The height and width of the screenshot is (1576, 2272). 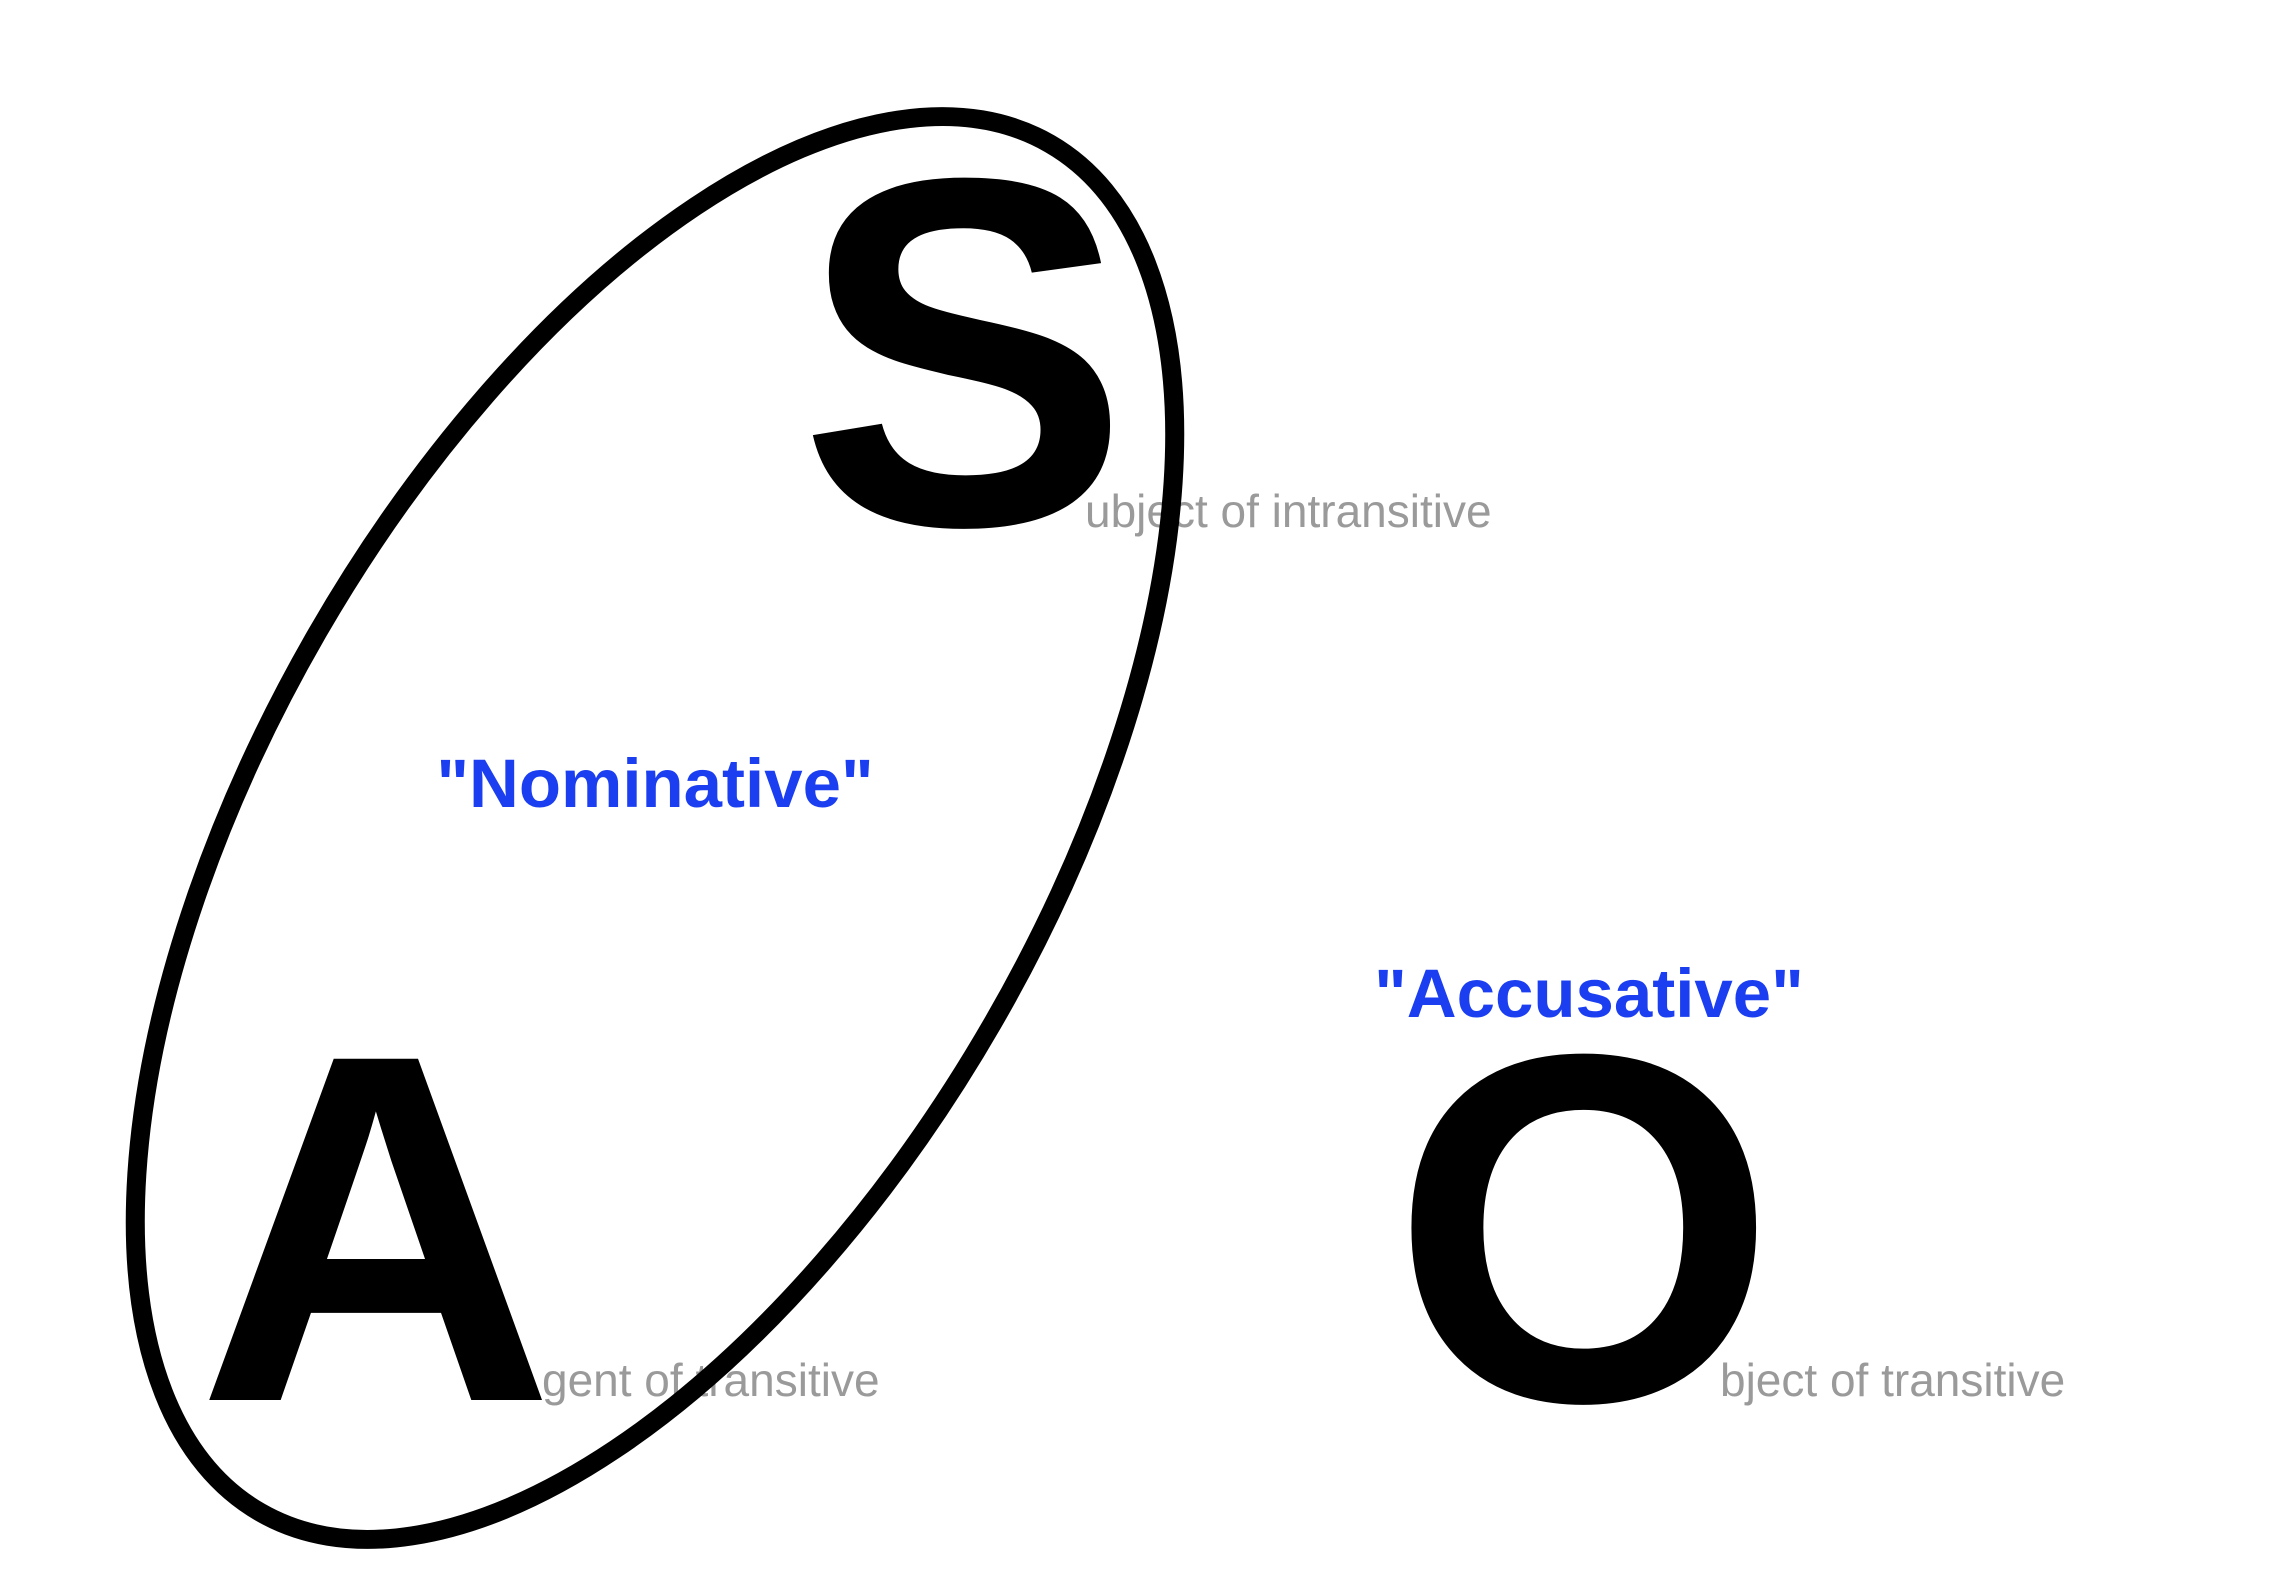 What do you see at coordinates (1288, 511) in the screenshot?
I see `s-role-description: ubject of intransitive` at bounding box center [1288, 511].